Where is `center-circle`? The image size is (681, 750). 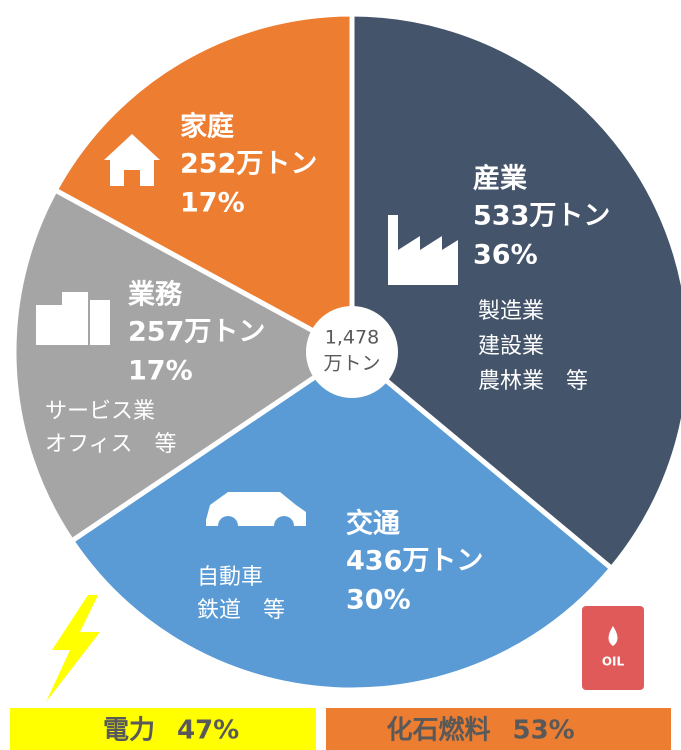 center-circle is located at coordinates (352, 352).